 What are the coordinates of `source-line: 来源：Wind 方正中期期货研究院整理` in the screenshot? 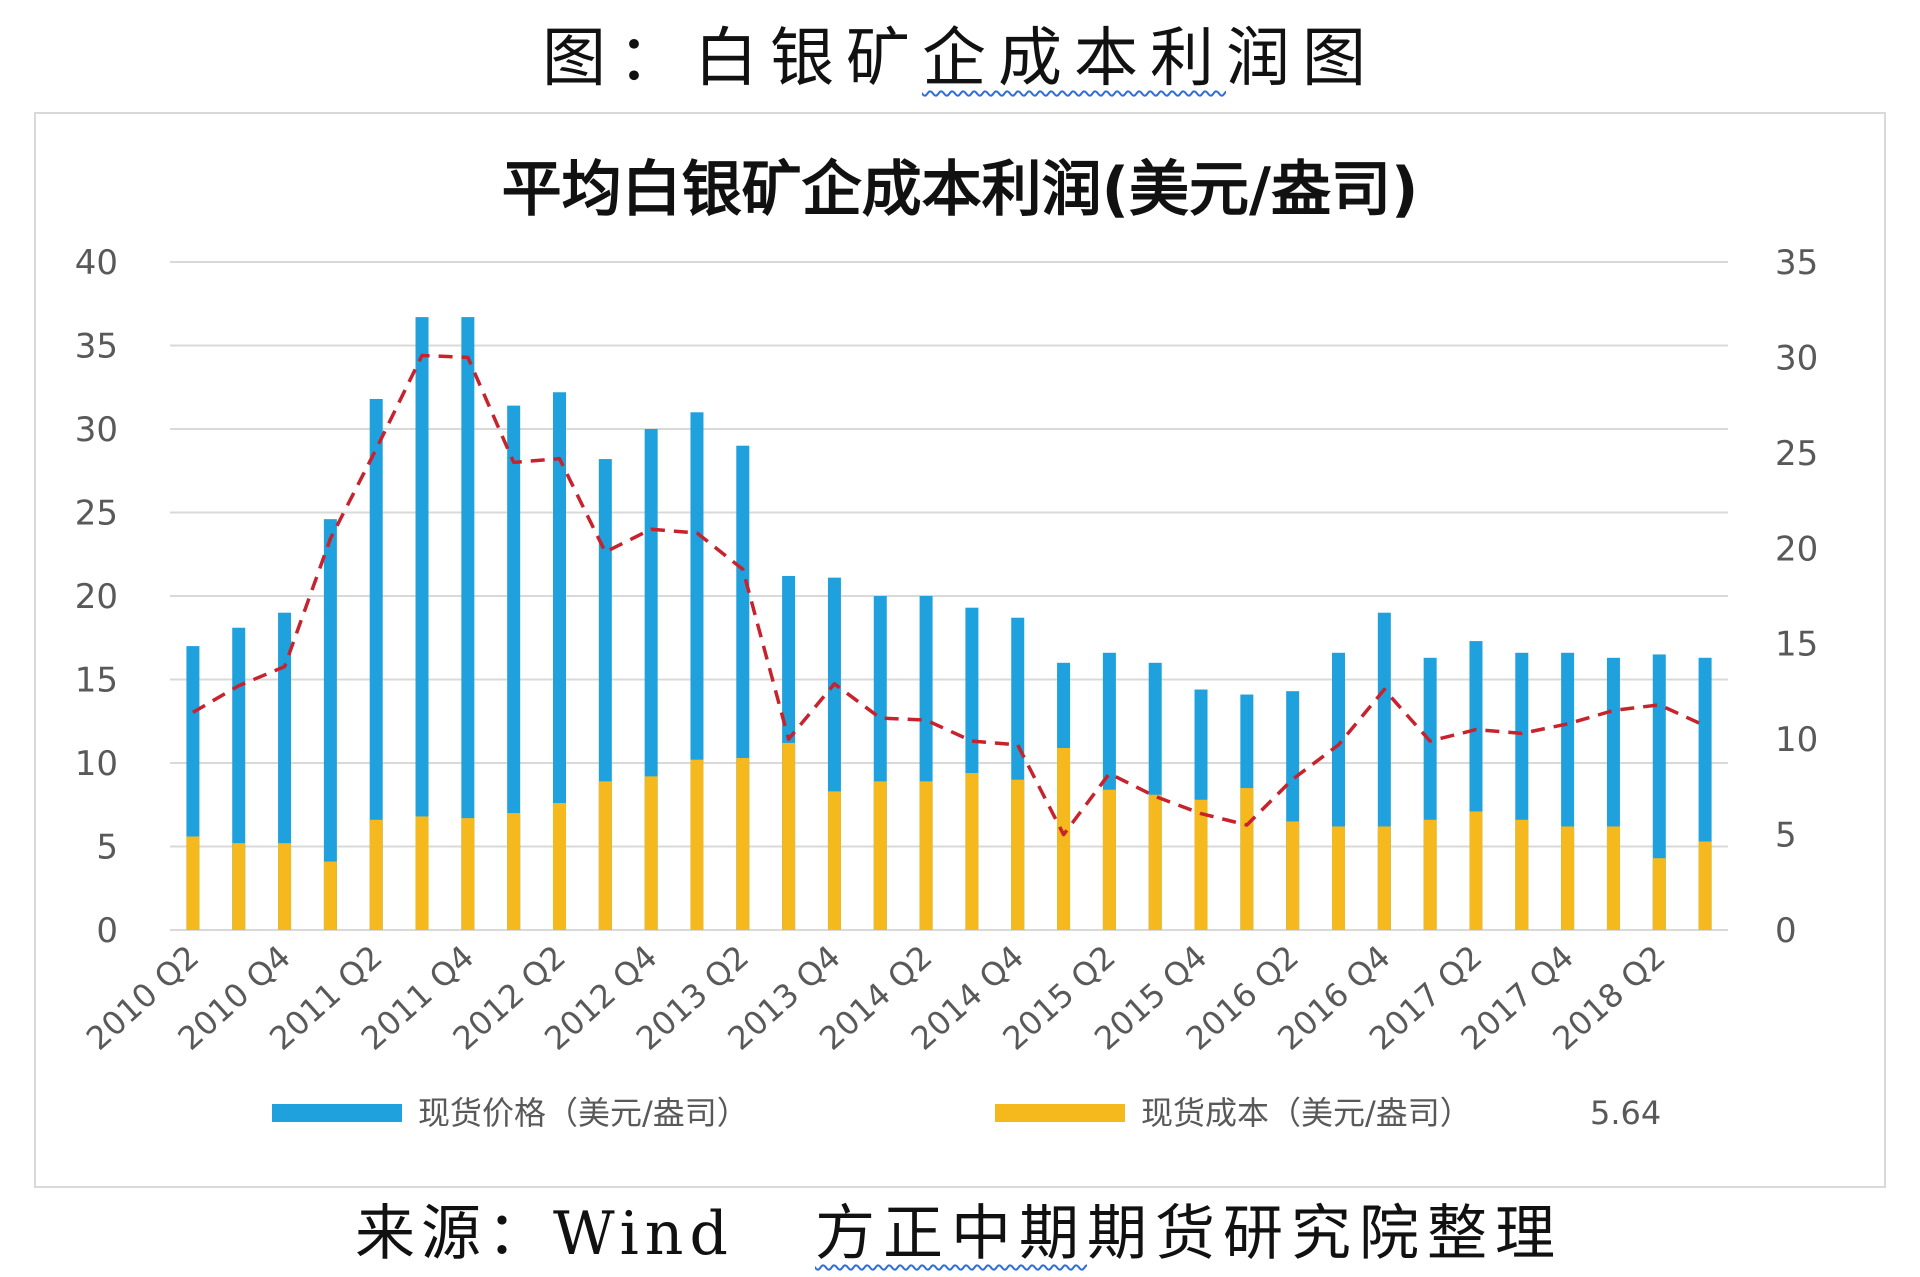 It's located at (960, 1234).